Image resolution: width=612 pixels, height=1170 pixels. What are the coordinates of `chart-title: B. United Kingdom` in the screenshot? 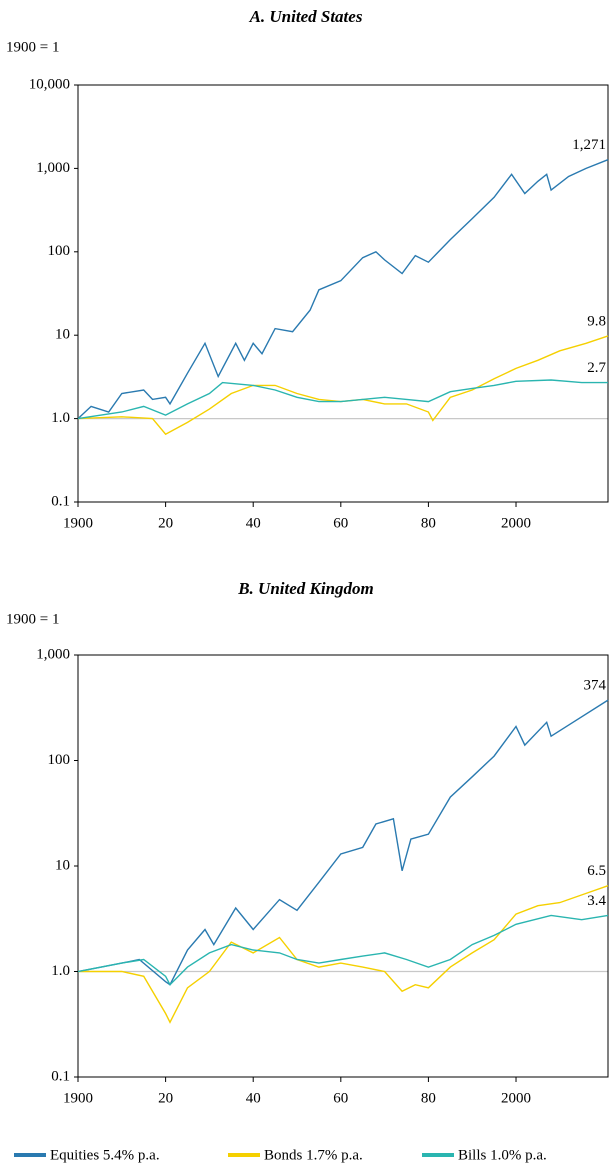 It's located at (305, 588).